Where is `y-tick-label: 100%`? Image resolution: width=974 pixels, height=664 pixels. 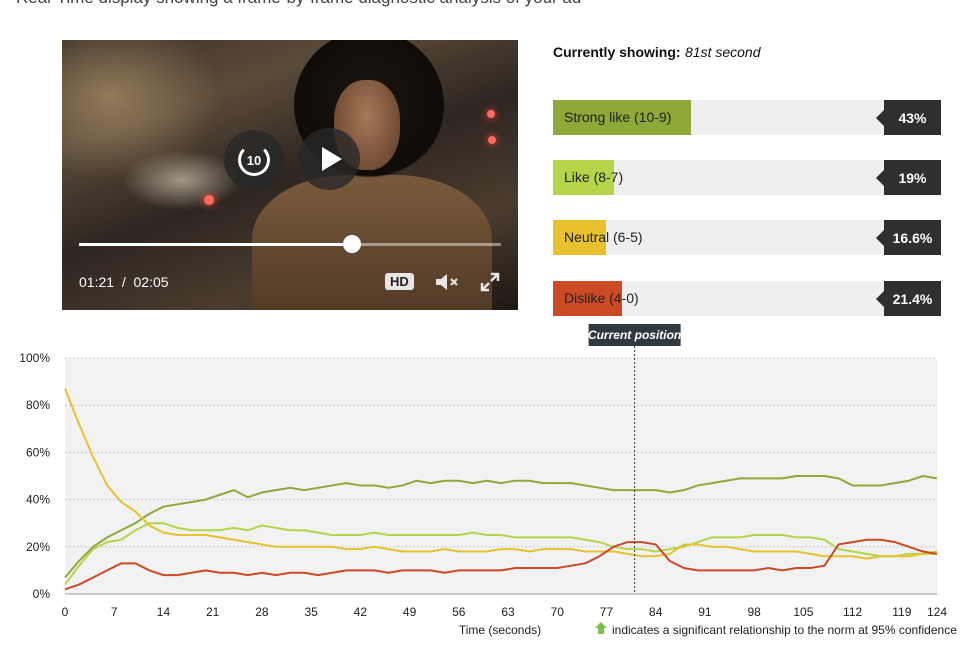 y-tick-label: 100% is located at coordinates (34, 358).